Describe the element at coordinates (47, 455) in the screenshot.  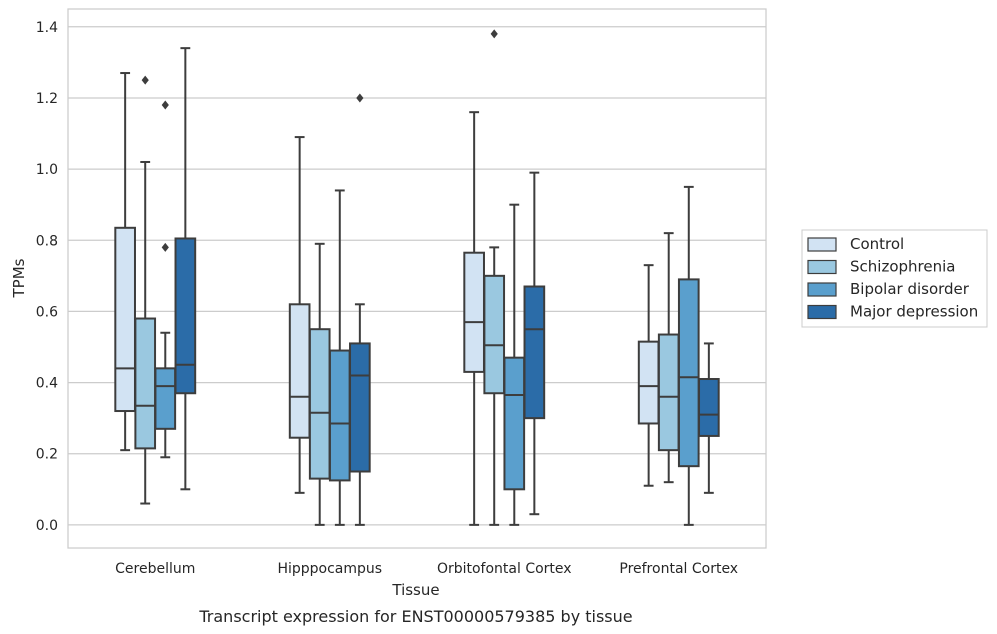
I see `y-tick-label: 0.2` at that location.